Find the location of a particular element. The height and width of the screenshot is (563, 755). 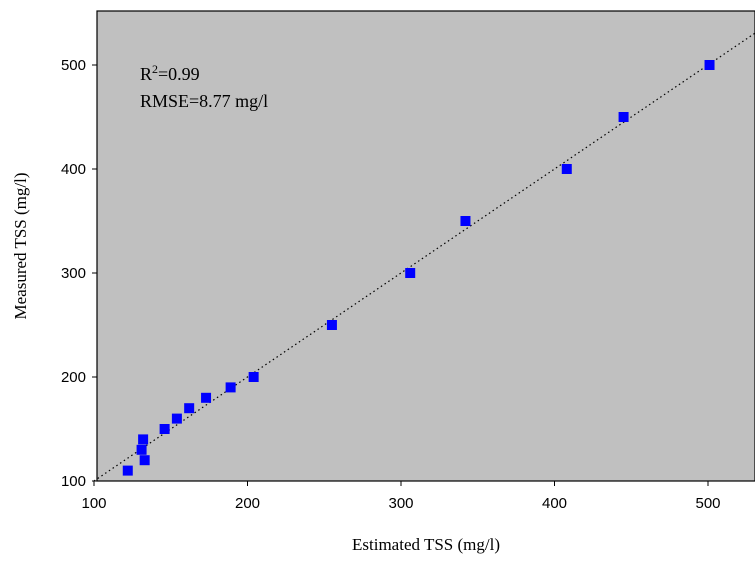

rmse-annotation: RMSE=8.77 mg/l is located at coordinates (204, 101).